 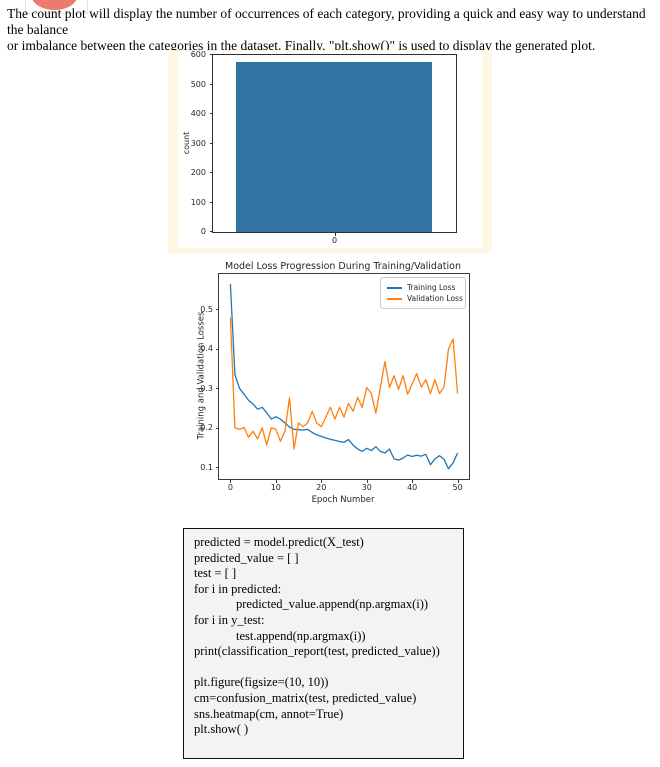 What do you see at coordinates (238, 588) in the screenshot?
I see `code-line: for i in predicted:` at bounding box center [238, 588].